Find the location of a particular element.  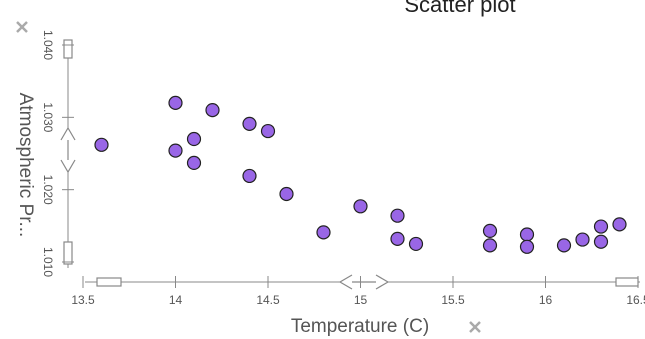

x-tick-label: 13.5 is located at coordinates (83, 300).